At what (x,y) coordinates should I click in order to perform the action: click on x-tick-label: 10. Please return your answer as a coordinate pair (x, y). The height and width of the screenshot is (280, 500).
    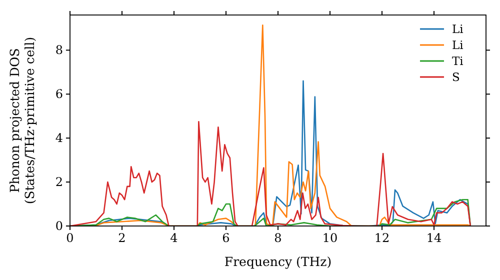
    Looking at the image, I should click on (330, 238).